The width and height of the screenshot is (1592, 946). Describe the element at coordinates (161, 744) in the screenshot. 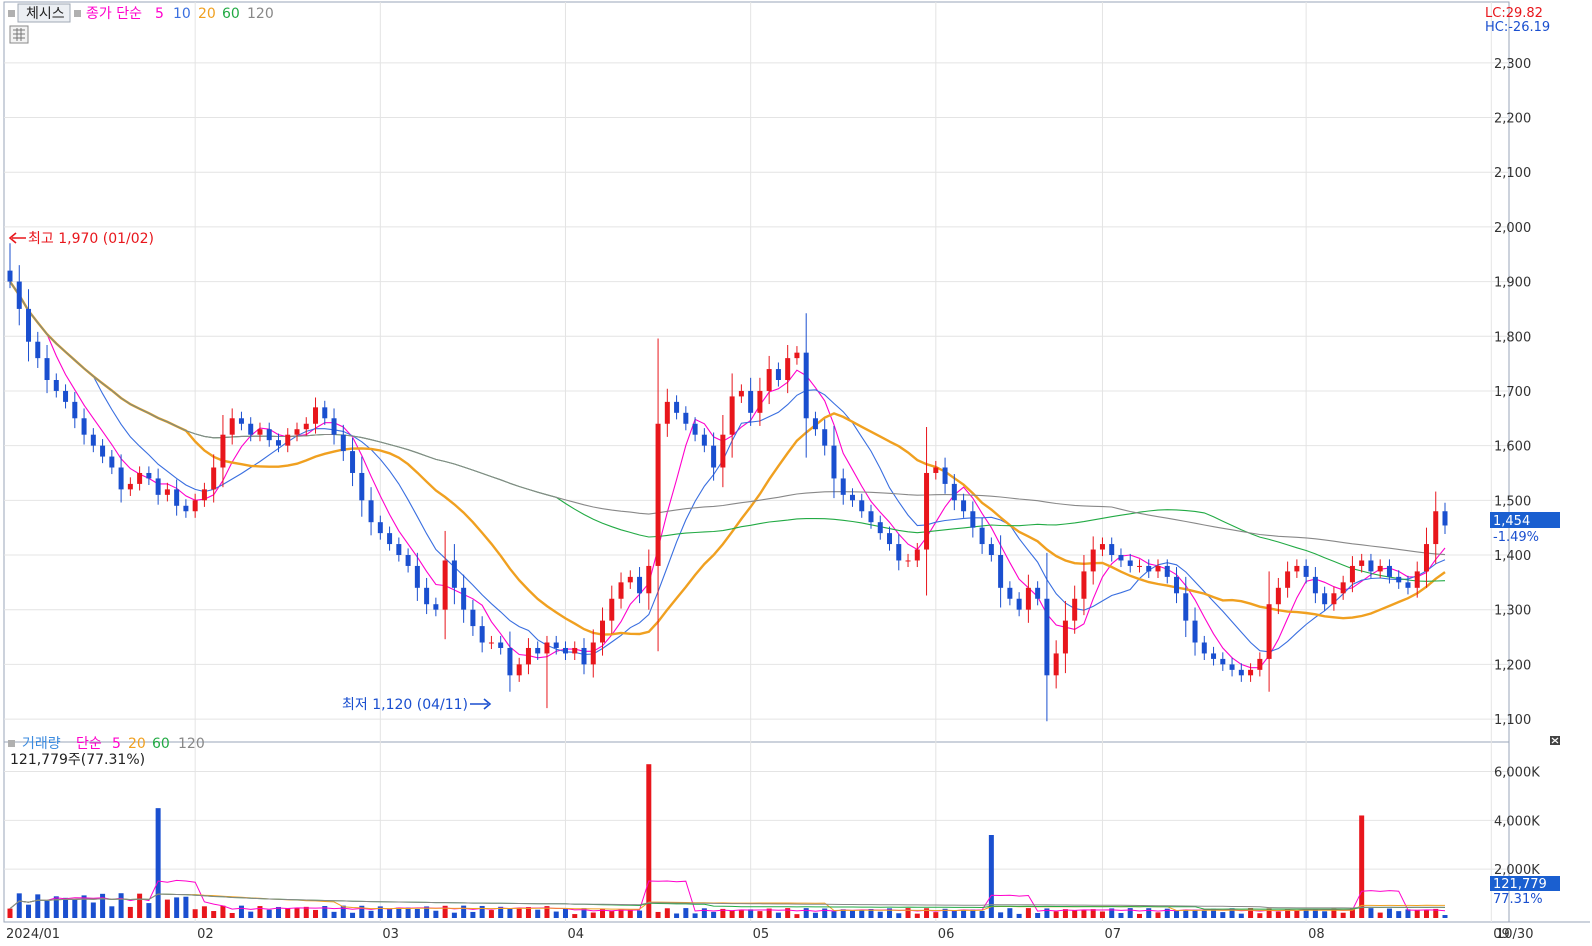

I see `volume-ma-60: 60` at that location.